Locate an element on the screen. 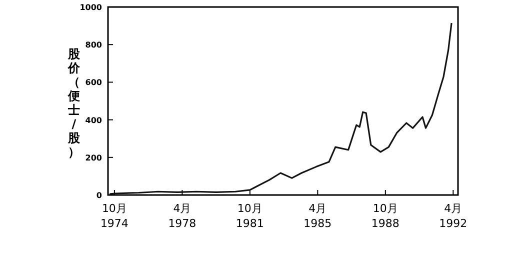 The height and width of the screenshot is (268, 513). y-axis-title: 股价（便士/股） is located at coordinates (74, 103).